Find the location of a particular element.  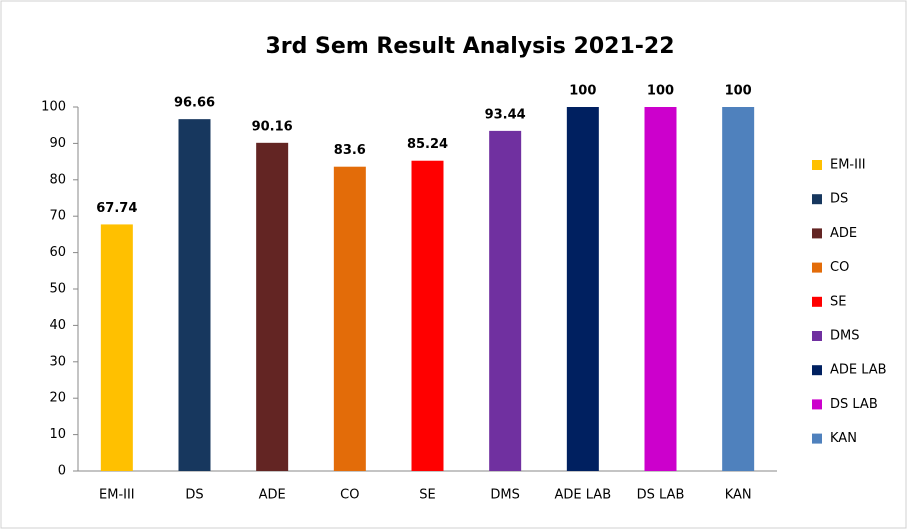

x-tick-label: DS is located at coordinates (194, 495).